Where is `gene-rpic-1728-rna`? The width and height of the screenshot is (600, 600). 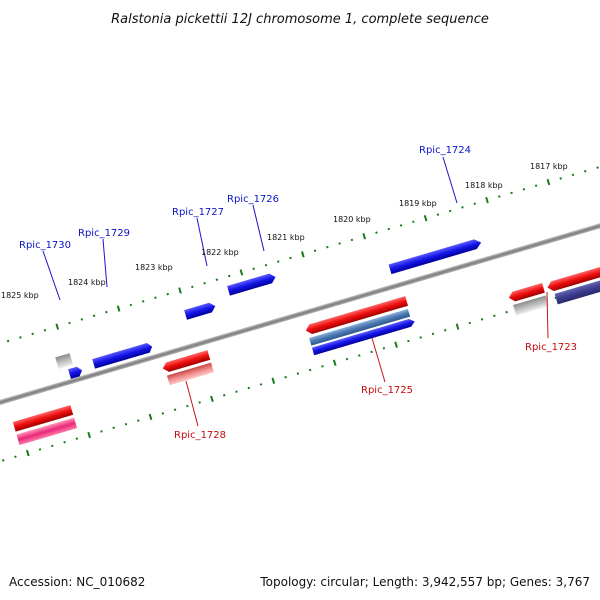
gene-rpic-1728-rna is located at coordinates (190, 374).